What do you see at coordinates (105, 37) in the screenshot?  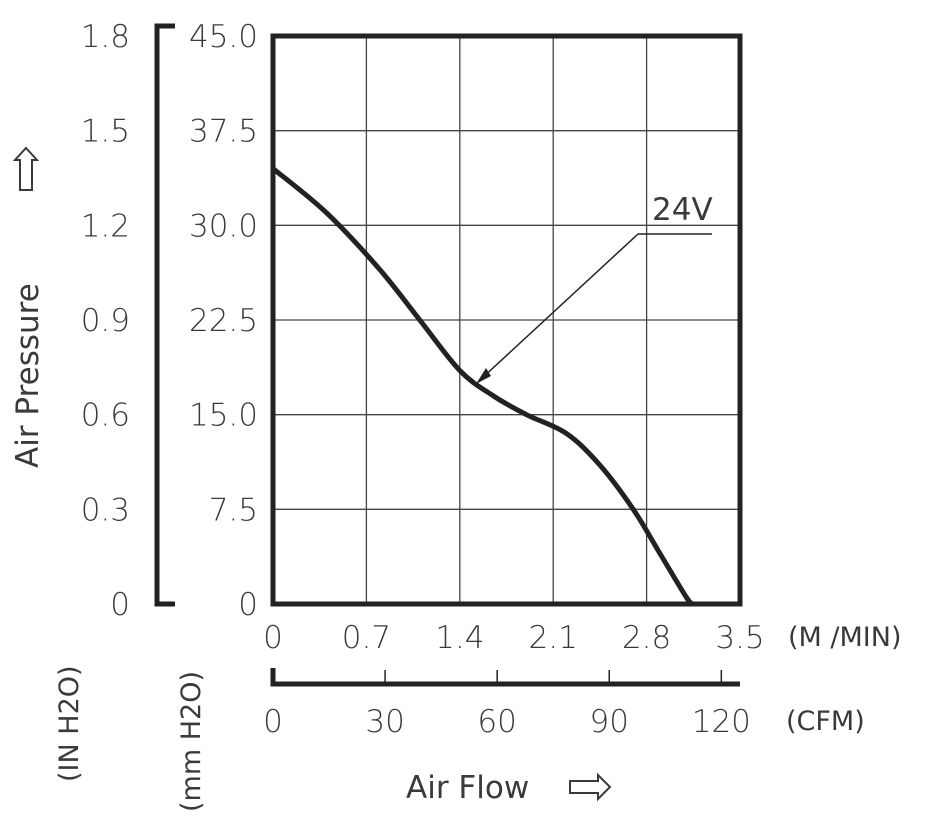 I see `y-inch-tick-label: 1.8` at bounding box center [105, 37].